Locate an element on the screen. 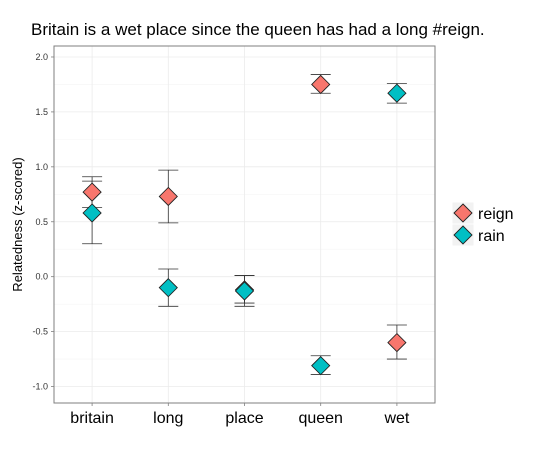  y-tick-label: 1.5 is located at coordinates (41, 112).